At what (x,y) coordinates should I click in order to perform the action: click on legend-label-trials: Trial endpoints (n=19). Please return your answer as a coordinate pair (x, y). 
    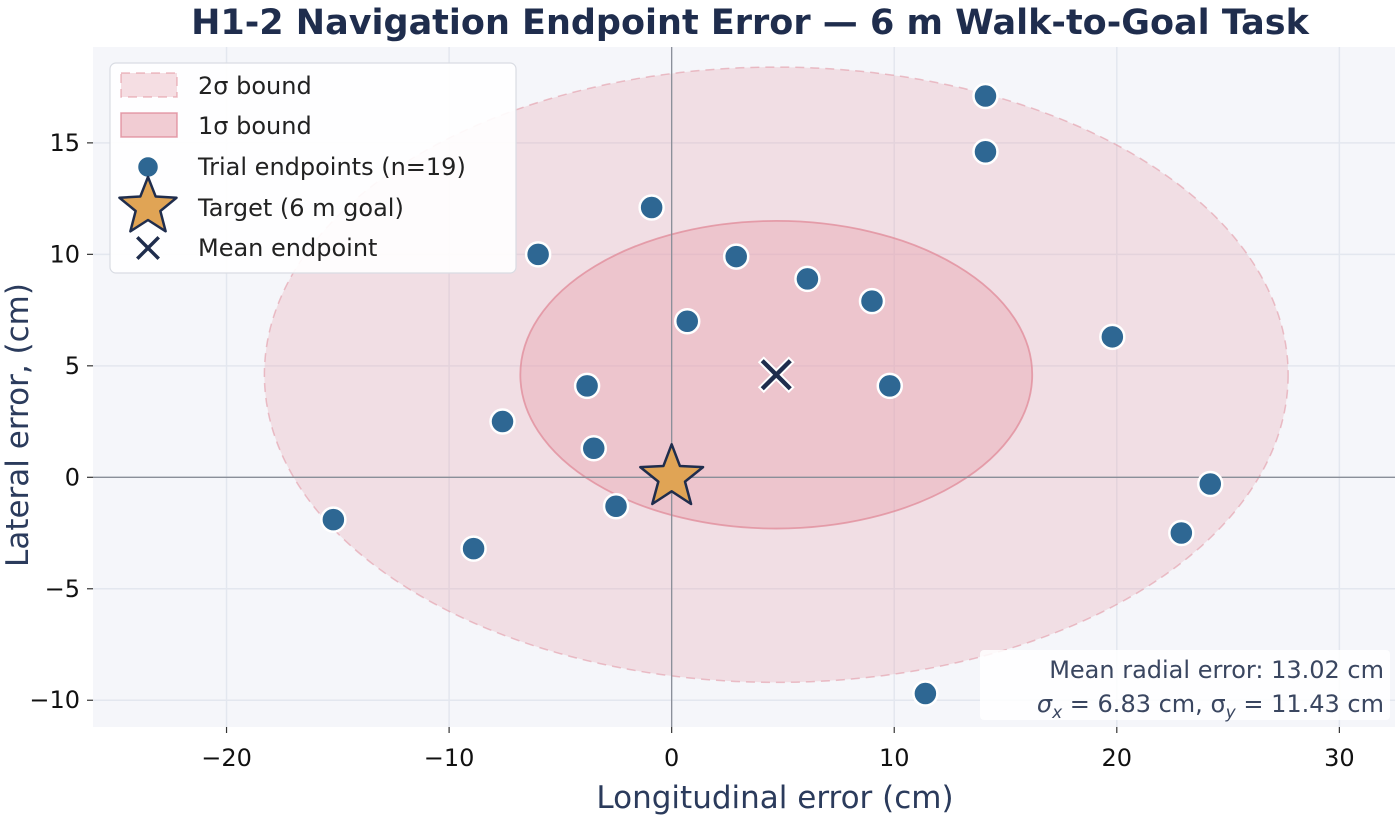
    Looking at the image, I should click on (331, 167).